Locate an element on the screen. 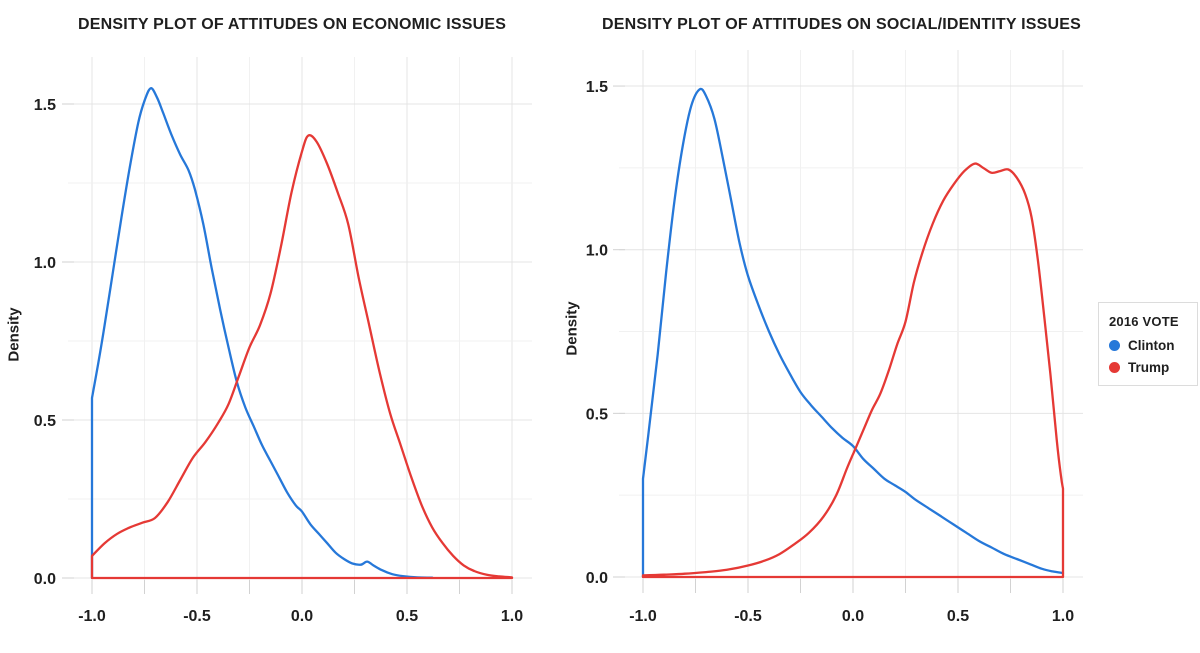 This screenshot has width=1200, height=653. legend-item-trump: Trump is located at coordinates (1148, 367).